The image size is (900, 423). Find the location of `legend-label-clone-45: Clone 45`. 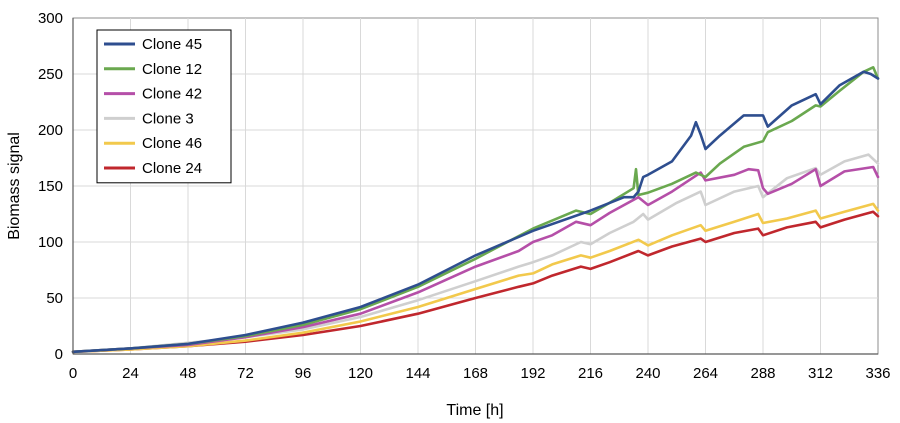

legend-label-clone-45: Clone 45 is located at coordinates (172, 44).